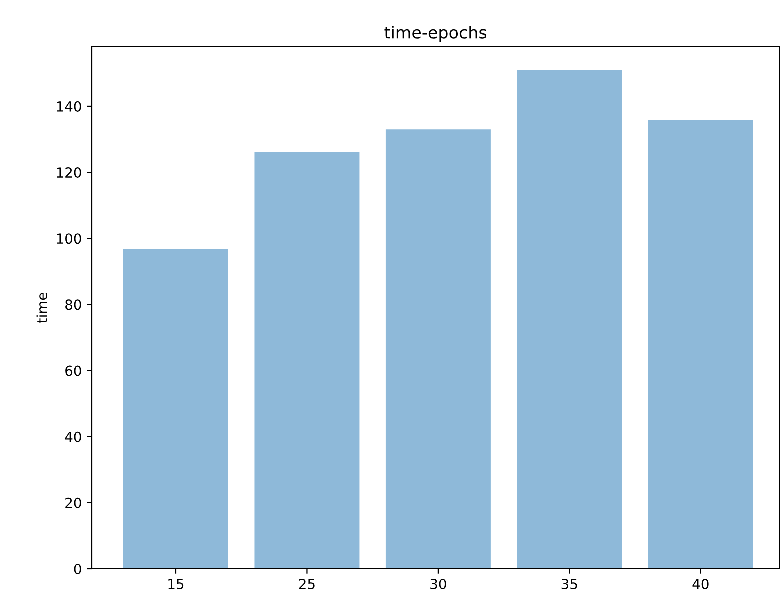  Describe the element at coordinates (69, 239) in the screenshot. I see `y-tick-label: 100` at that location.